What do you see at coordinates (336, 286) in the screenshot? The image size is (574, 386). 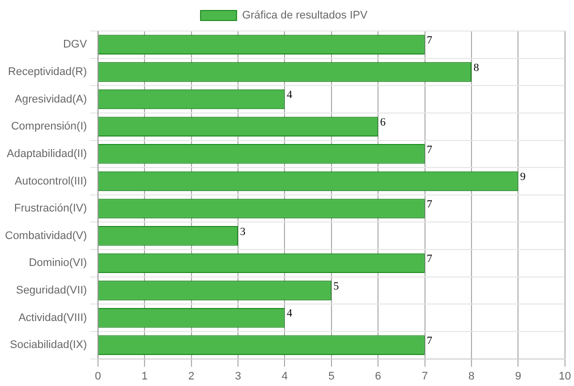 I see `data-label: 5` at bounding box center [336, 286].